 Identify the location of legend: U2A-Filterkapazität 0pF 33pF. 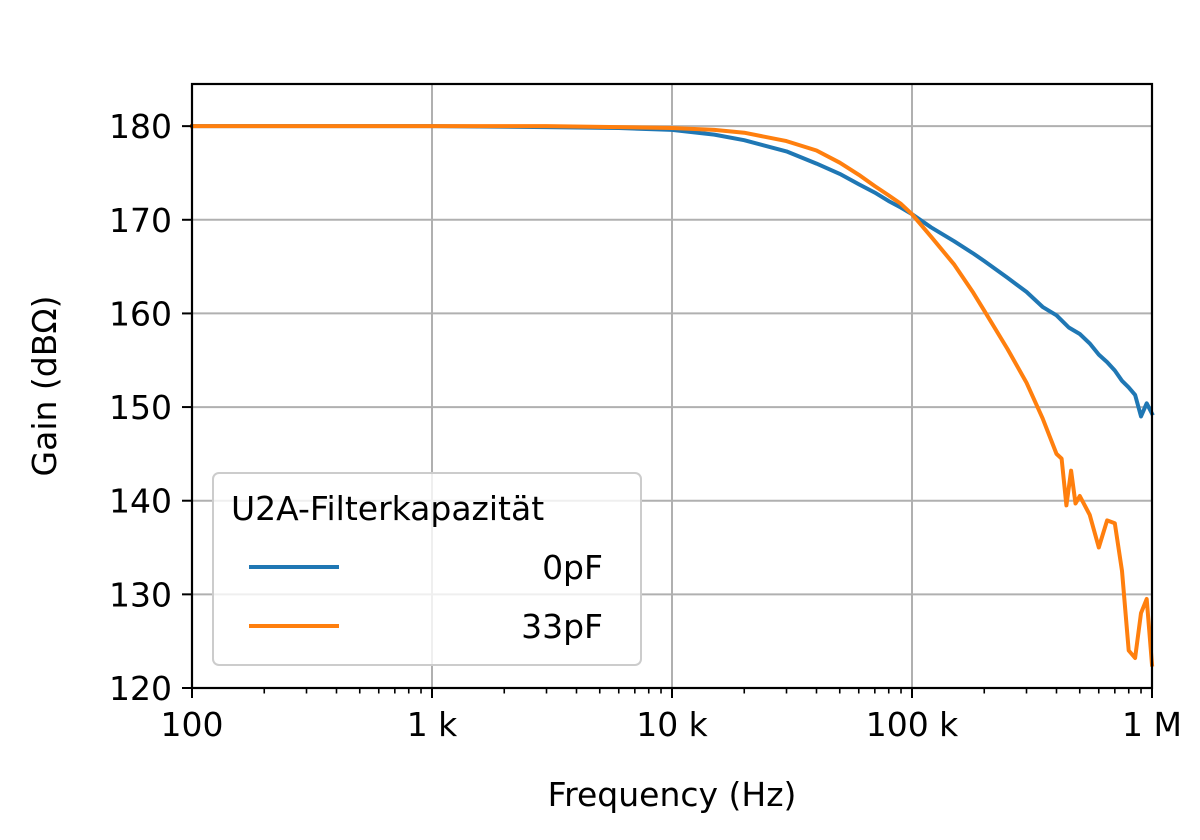
(427, 569).